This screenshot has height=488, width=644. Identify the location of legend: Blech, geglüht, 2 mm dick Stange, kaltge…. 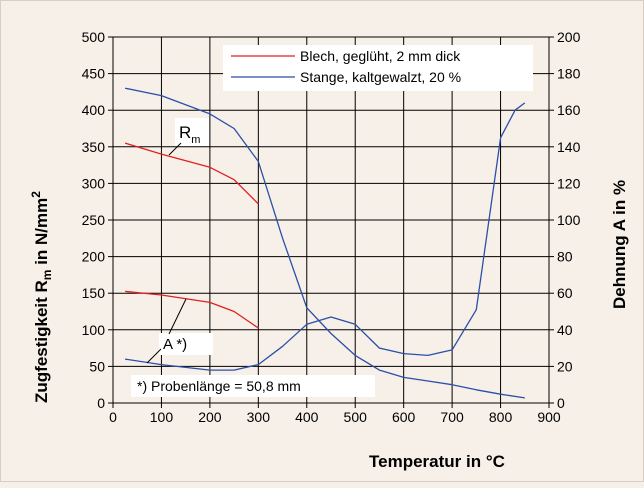
(378, 68).